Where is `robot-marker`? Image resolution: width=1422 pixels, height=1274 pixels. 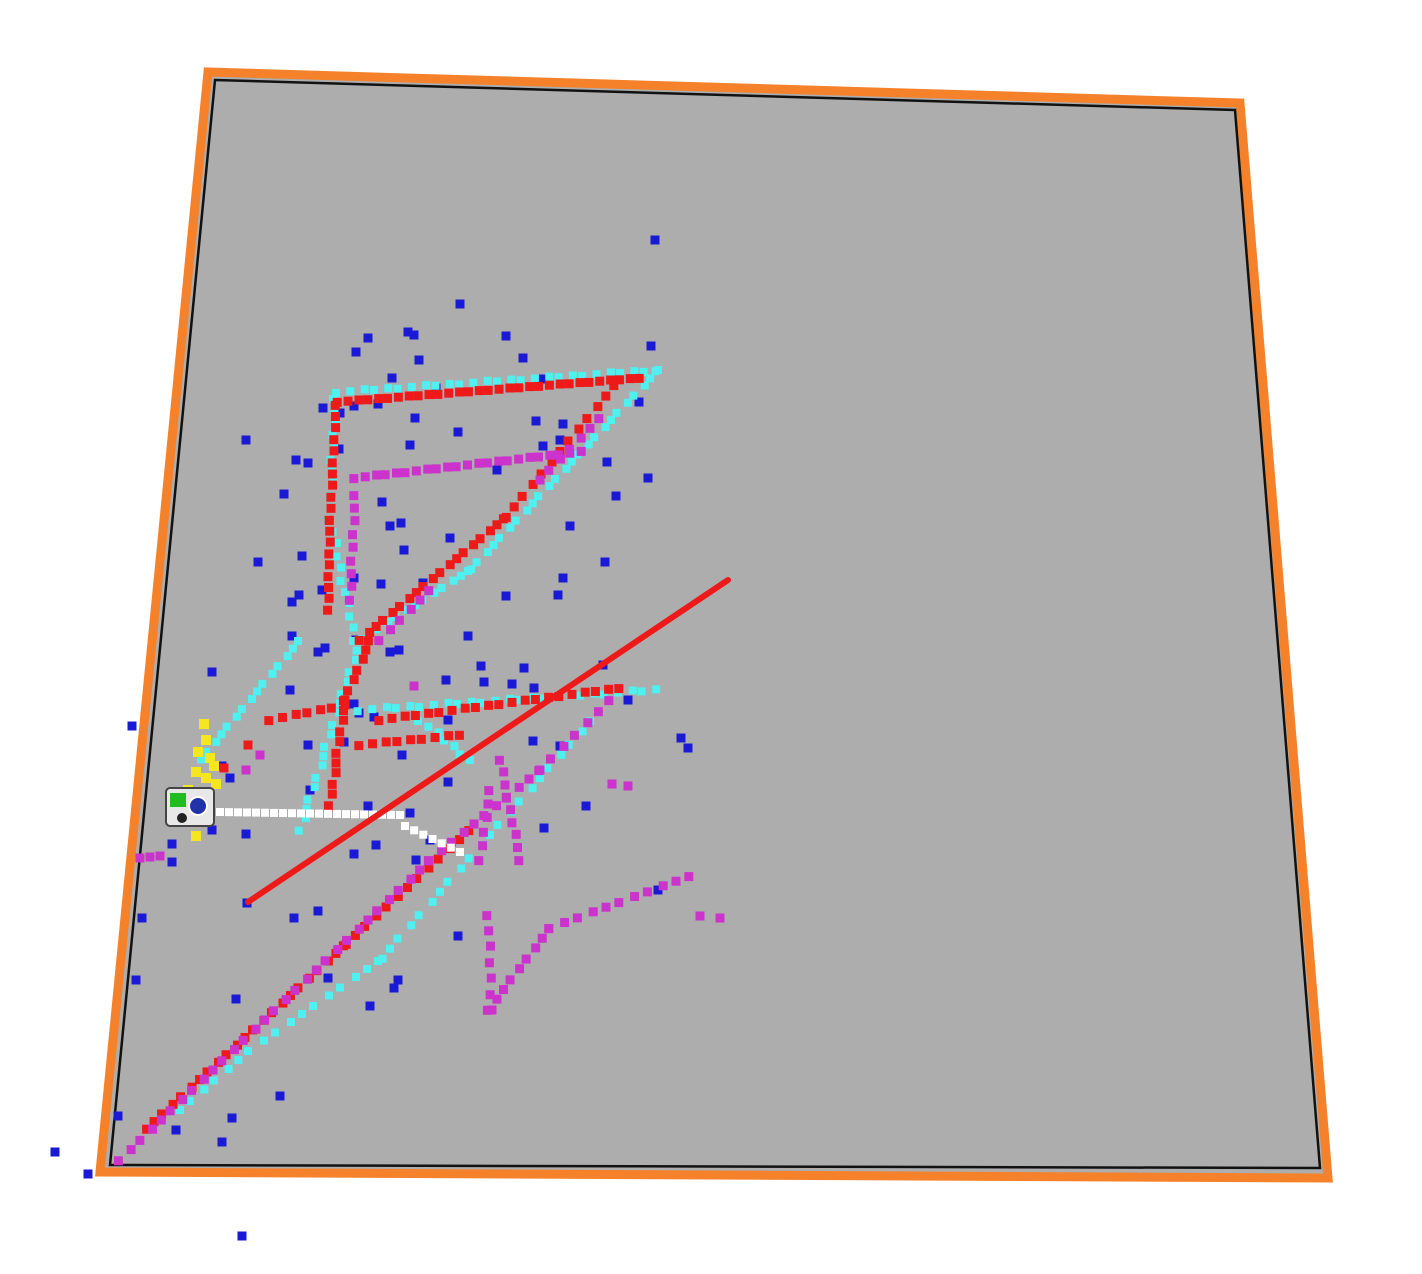
robot-marker is located at coordinates (190, 807).